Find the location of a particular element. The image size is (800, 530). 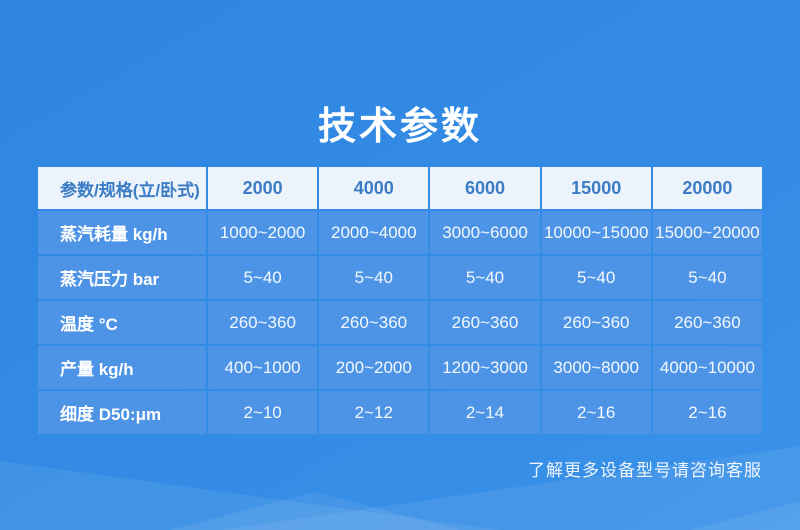

header-cell-model-4000: 4000 is located at coordinates (374, 188).